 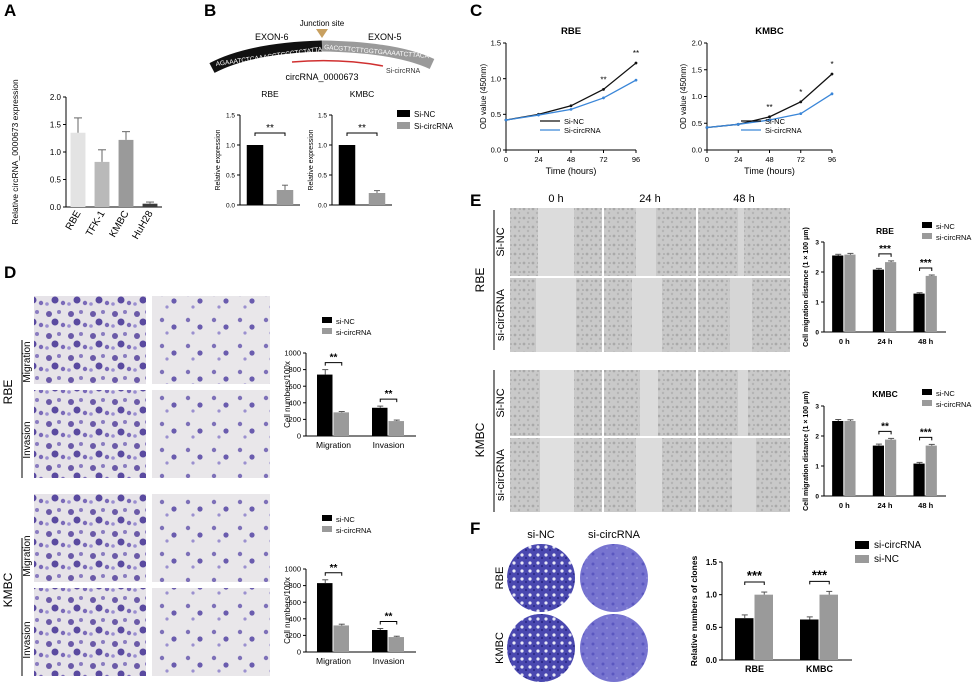 I want to click on x-tick-label: 48 h, so click(x=925, y=505).